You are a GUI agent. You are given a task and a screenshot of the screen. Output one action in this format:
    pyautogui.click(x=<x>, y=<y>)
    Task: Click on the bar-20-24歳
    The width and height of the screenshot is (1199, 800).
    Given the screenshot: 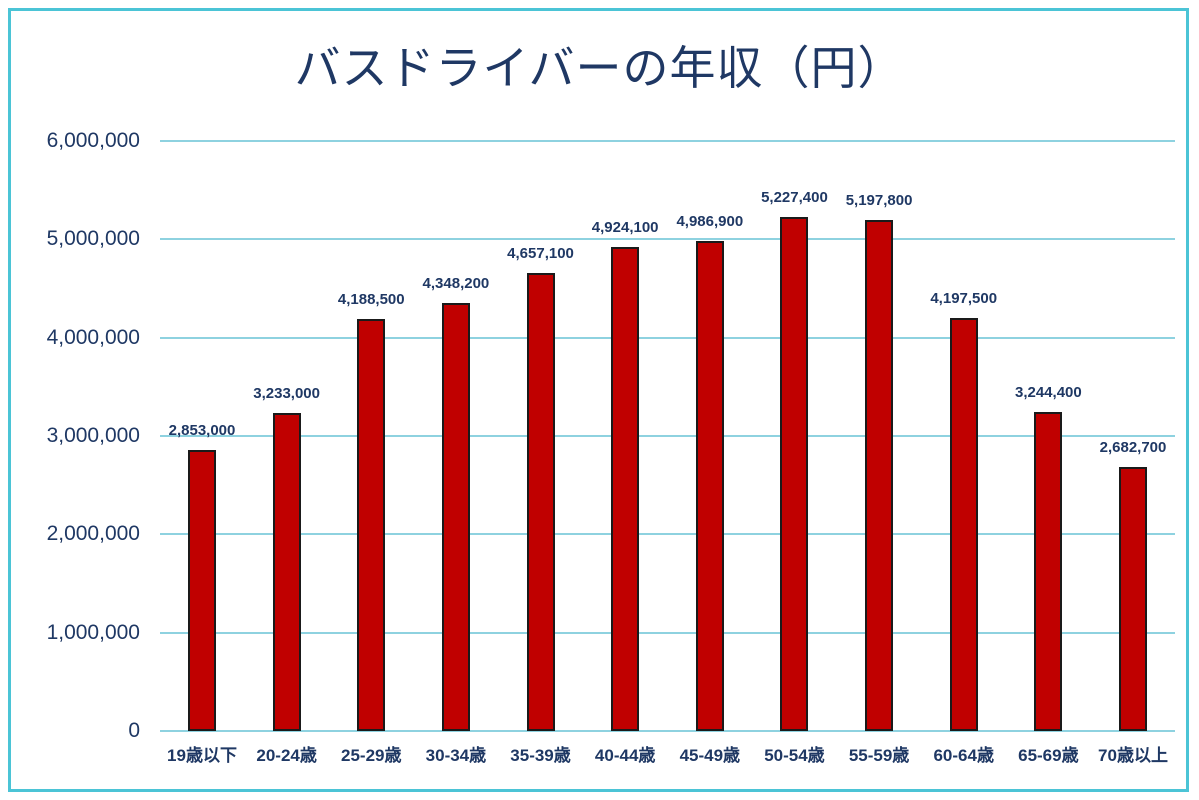 What is the action you would take?
    pyautogui.click(x=286, y=572)
    